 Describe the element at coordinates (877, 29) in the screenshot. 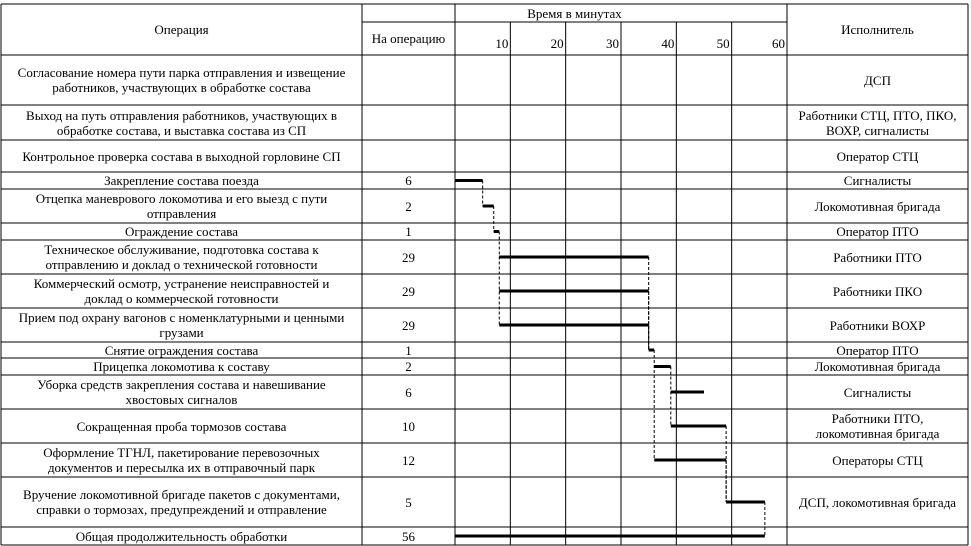

I see `header-performer: Исполнитель` at that location.